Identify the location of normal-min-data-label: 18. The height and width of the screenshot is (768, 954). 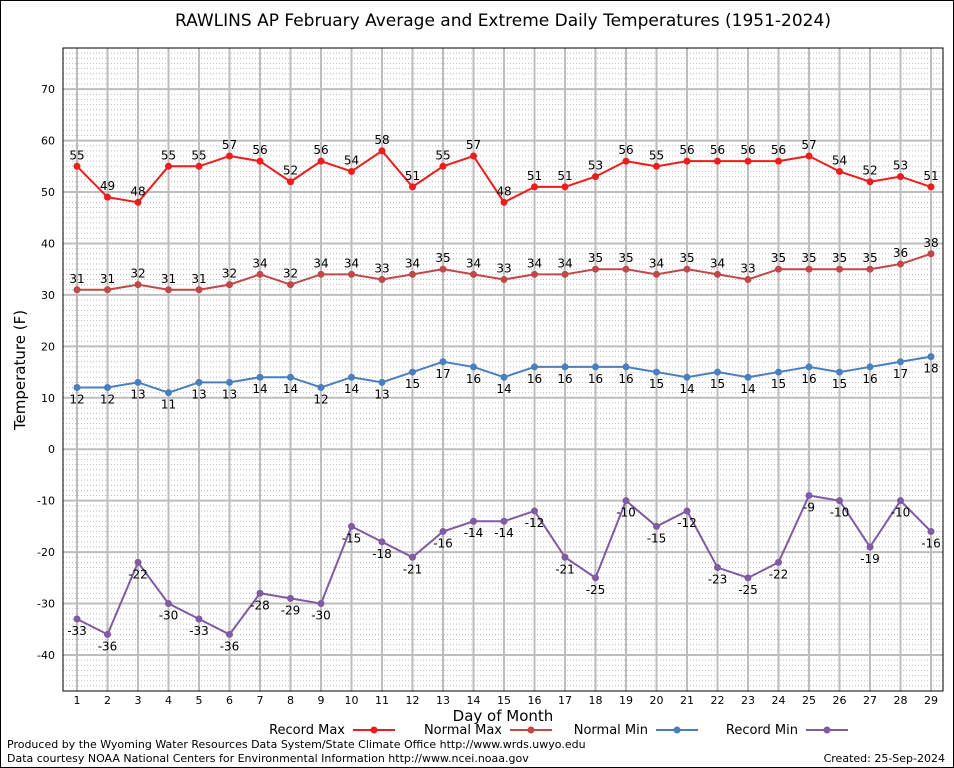
(930, 369).